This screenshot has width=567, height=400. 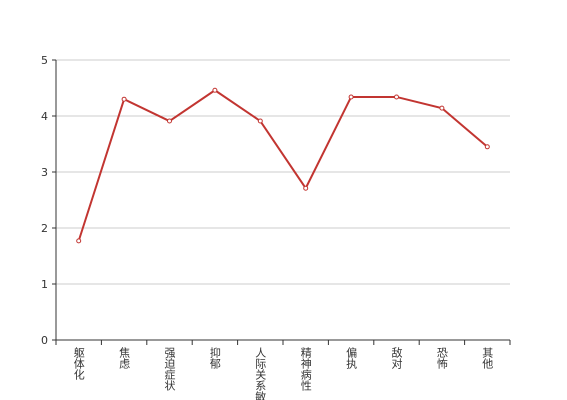 I want to click on y-tick-label: 3, so click(x=44, y=172).